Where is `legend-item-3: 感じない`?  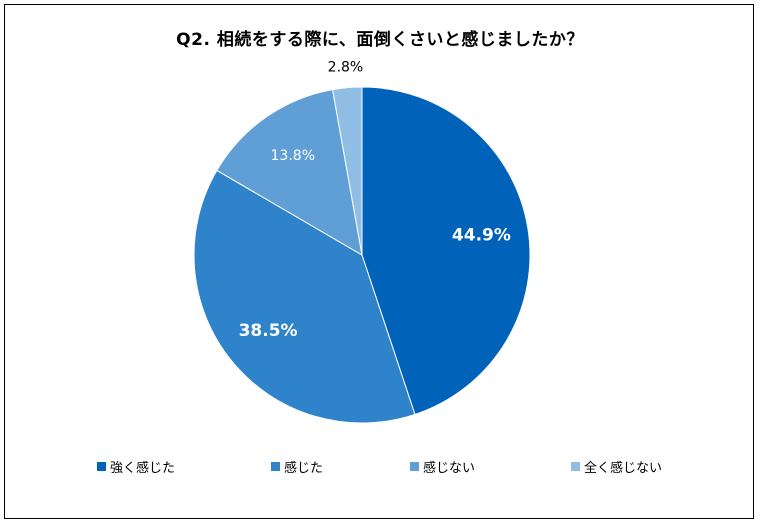
legend-item-3: 感じない is located at coordinates (442, 466).